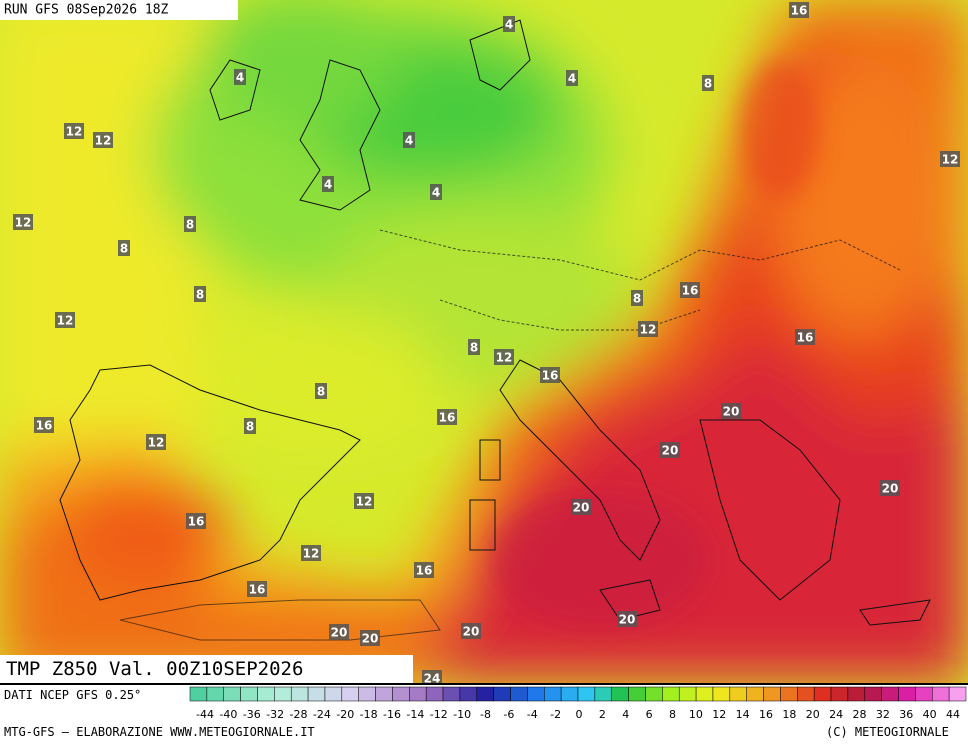 The width and height of the screenshot is (968, 745). What do you see at coordinates (299, 714) in the screenshot?
I see `colorbar-label: -28` at bounding box center [299, 714].